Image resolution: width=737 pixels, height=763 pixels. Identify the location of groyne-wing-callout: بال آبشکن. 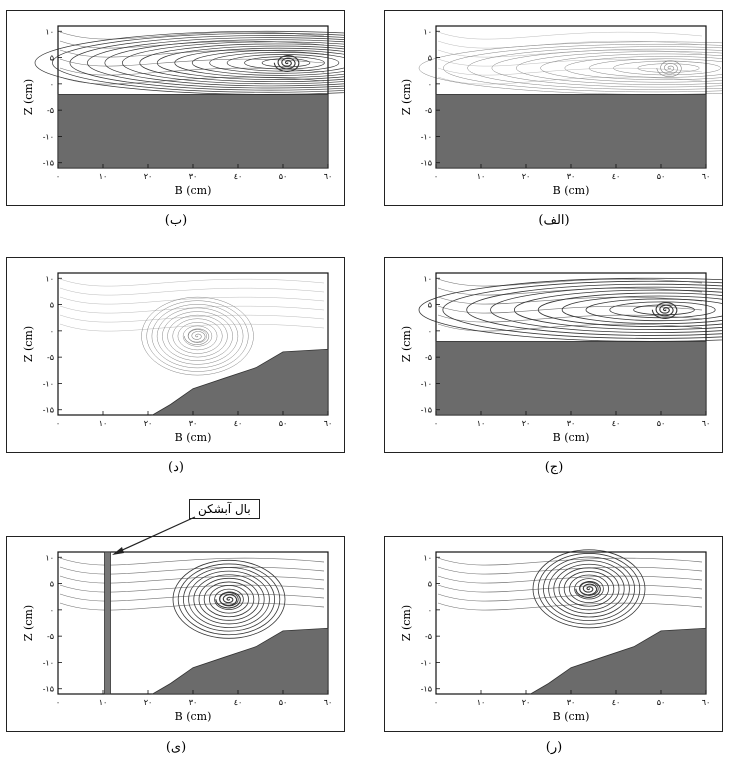
(224, 509).